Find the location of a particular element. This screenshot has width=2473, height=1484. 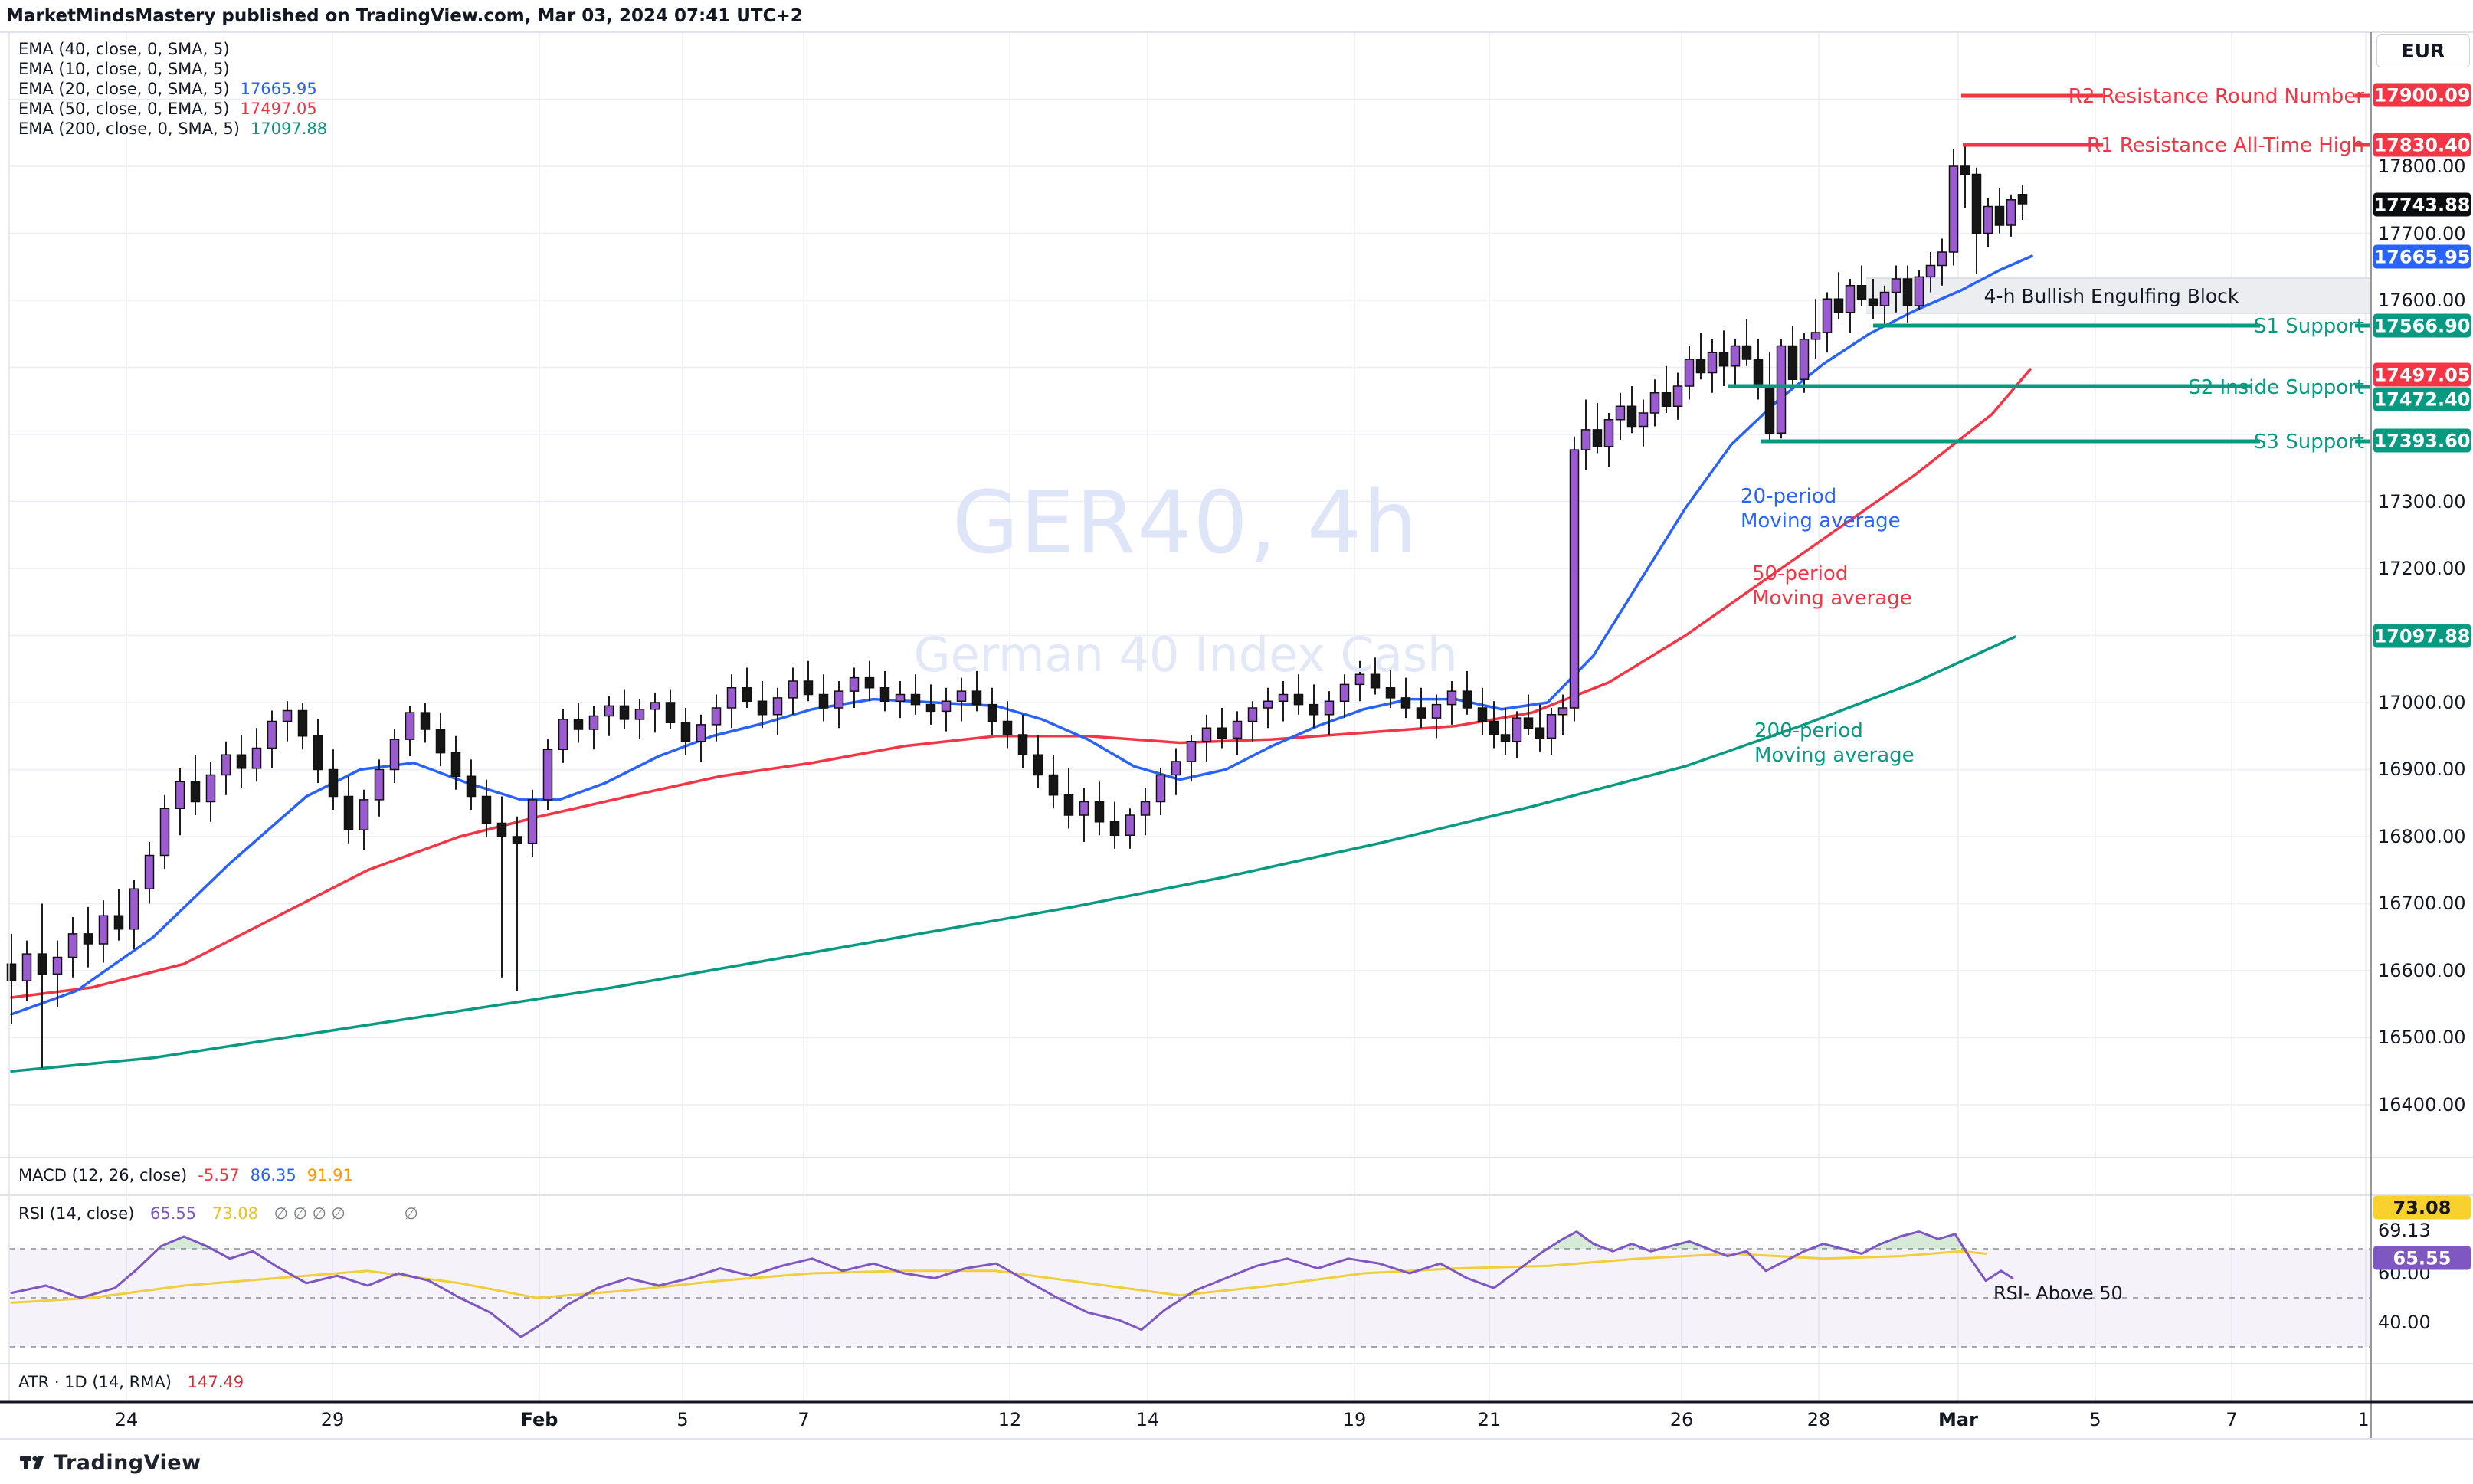

tradingview-logo-icon is located at coordinates (32, 1462).